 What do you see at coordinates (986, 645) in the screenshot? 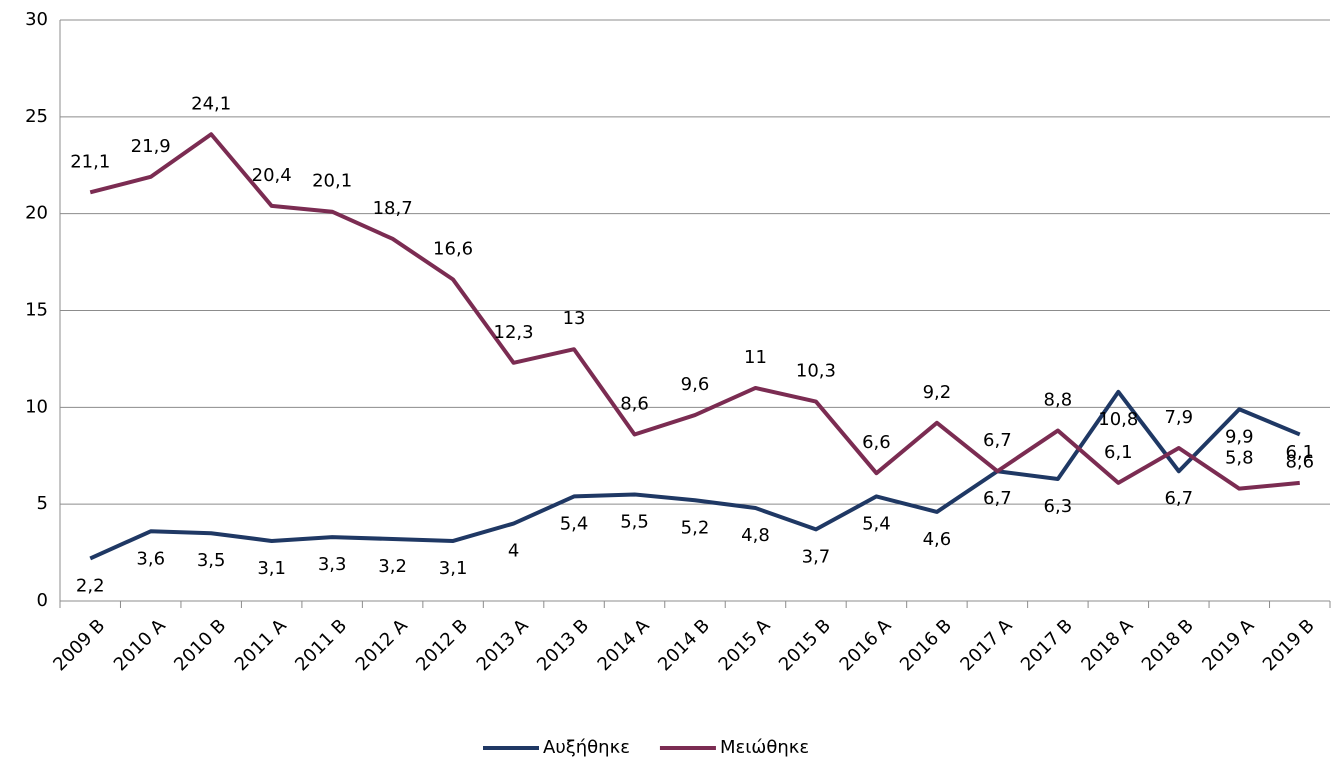
I see `x-tick-label: 2017 A` at bounding box center [986, 645].